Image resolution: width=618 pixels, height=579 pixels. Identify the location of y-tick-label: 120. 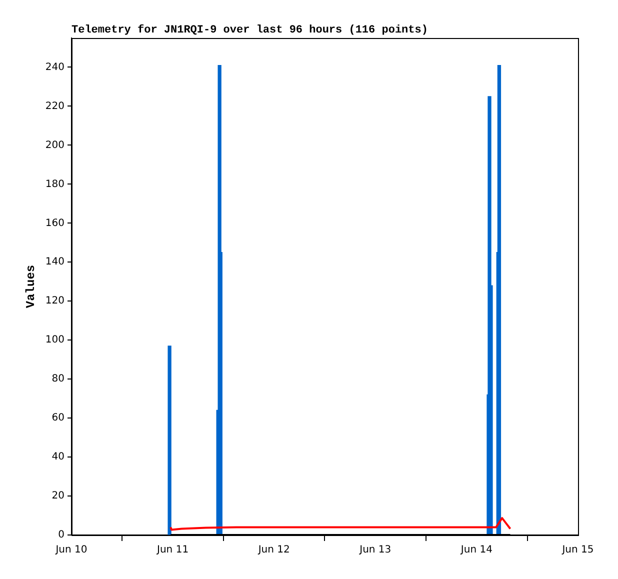
(54, 301).